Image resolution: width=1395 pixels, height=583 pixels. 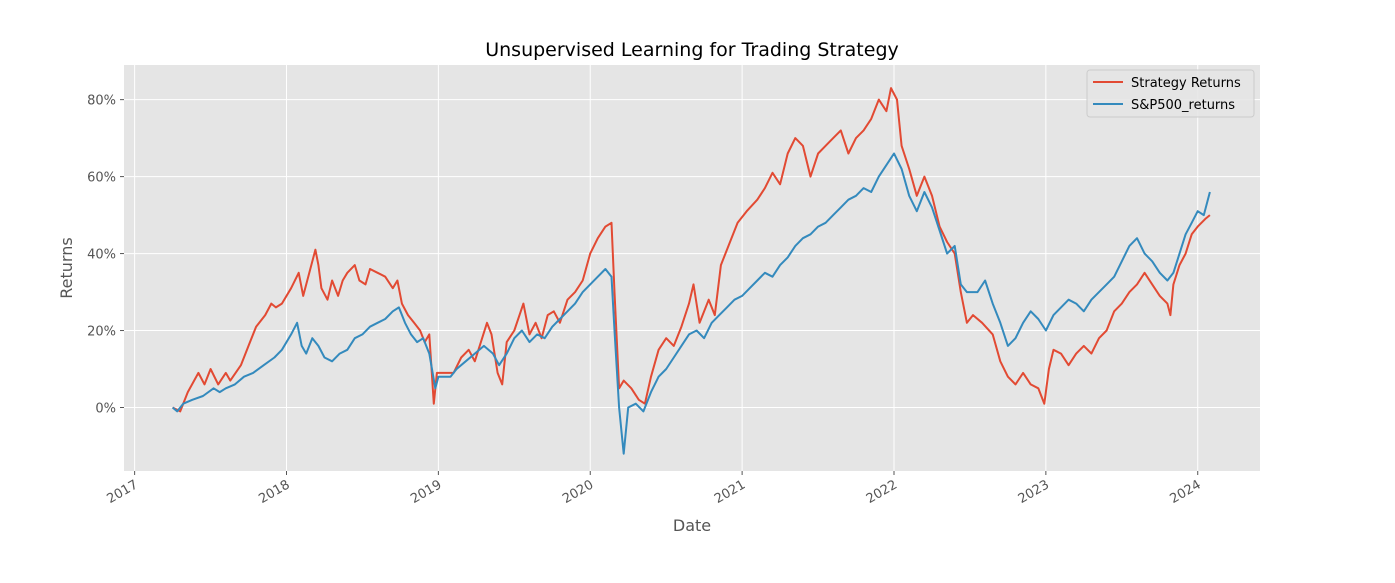 What do you see at coordinates (122, 492) in the screenshot?
I see `x-tick-label: 2017` at bounding box center [122, 492].